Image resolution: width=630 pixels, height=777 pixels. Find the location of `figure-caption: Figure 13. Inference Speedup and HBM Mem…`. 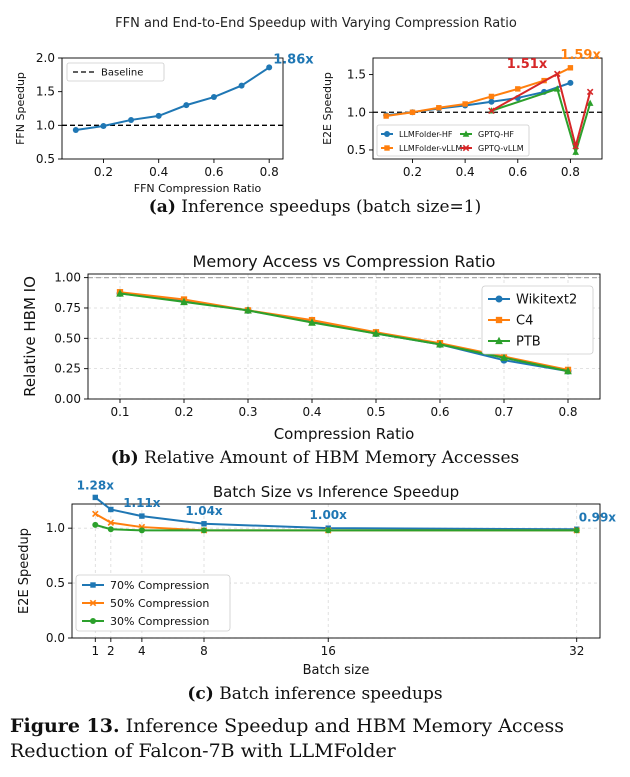

figure-caption: Figure 13. Inference Speedup and HBM Mem… is located at coordinates (317, 739).